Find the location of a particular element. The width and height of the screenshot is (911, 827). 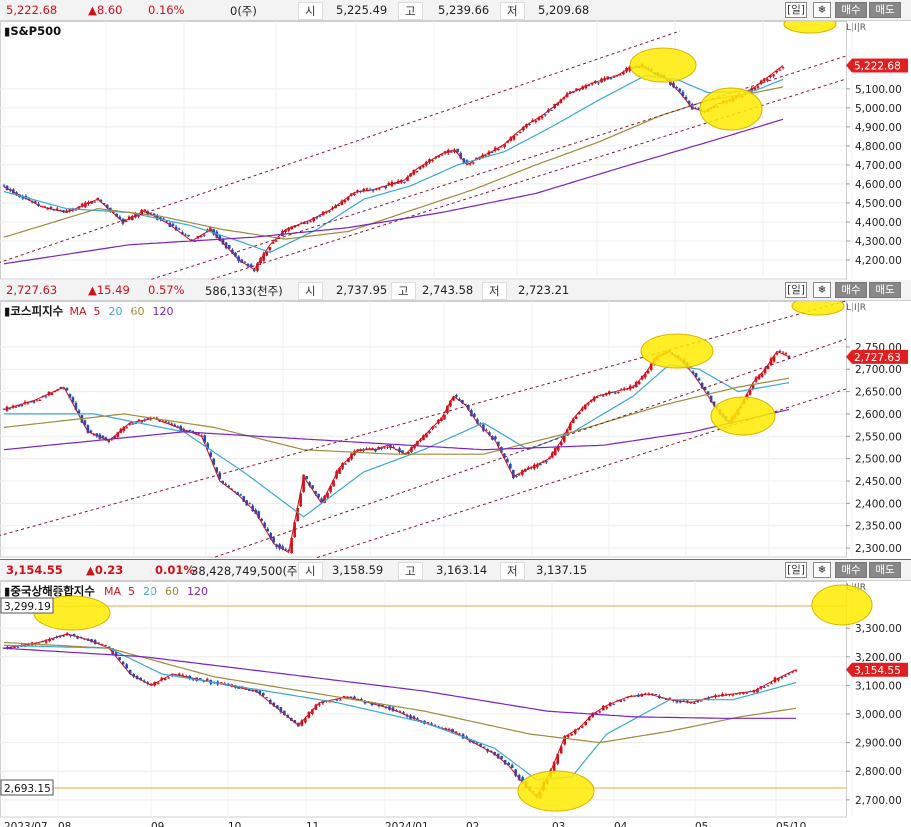

legend-ma-20: 20 is located at coordinates (116, 311).